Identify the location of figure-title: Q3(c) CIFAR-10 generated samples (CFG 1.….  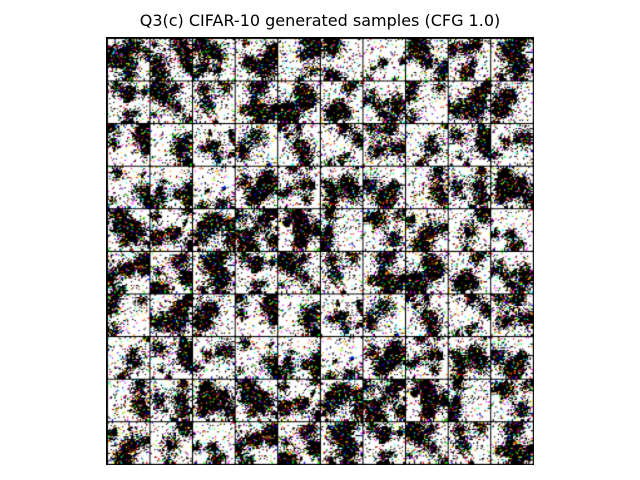
(320, 20).